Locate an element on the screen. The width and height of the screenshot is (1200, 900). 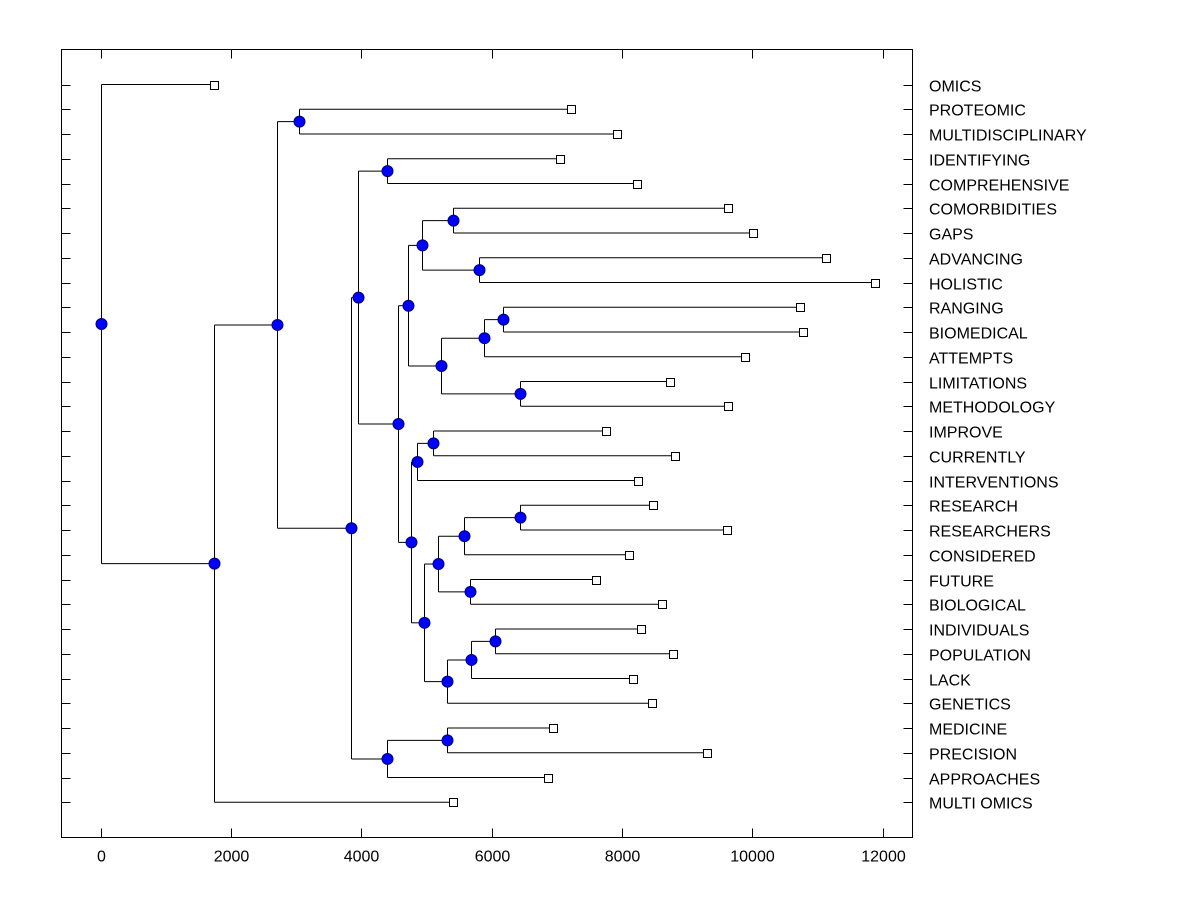
leaf-label: COMPREHENSIVE is located at coordinates (999, 186).